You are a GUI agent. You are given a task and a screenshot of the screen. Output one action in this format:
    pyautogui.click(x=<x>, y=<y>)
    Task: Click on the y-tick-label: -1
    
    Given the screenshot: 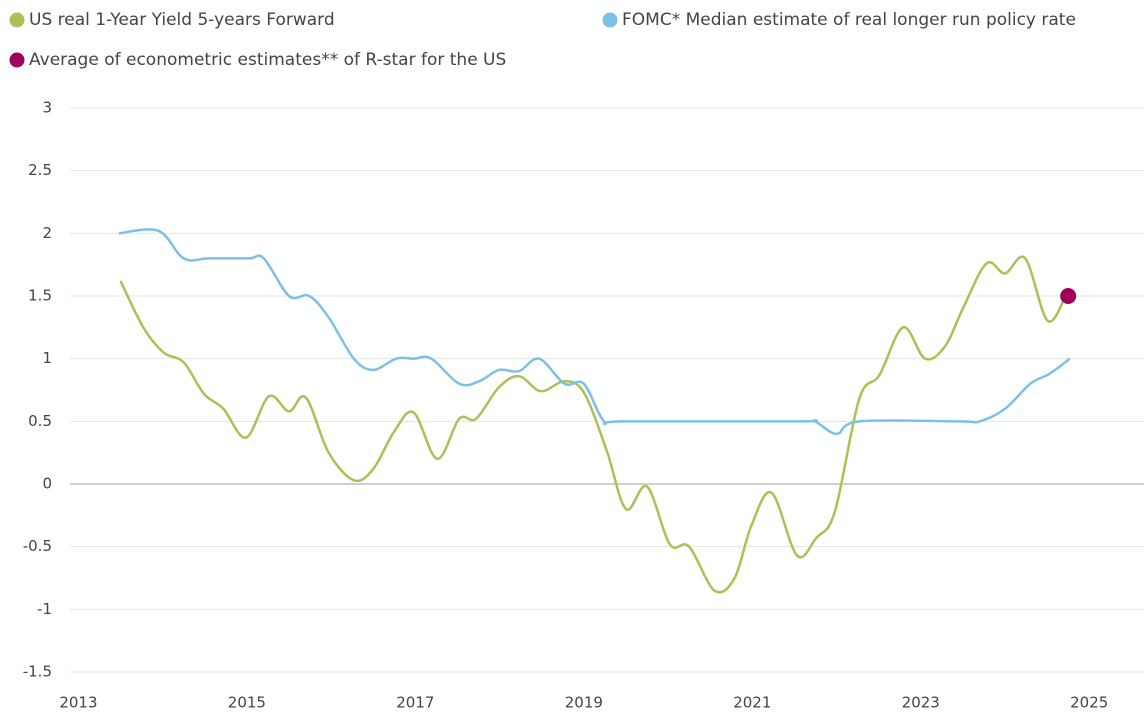 What is the action you would take?
    pyautogui.click(x=44, y=609)
    